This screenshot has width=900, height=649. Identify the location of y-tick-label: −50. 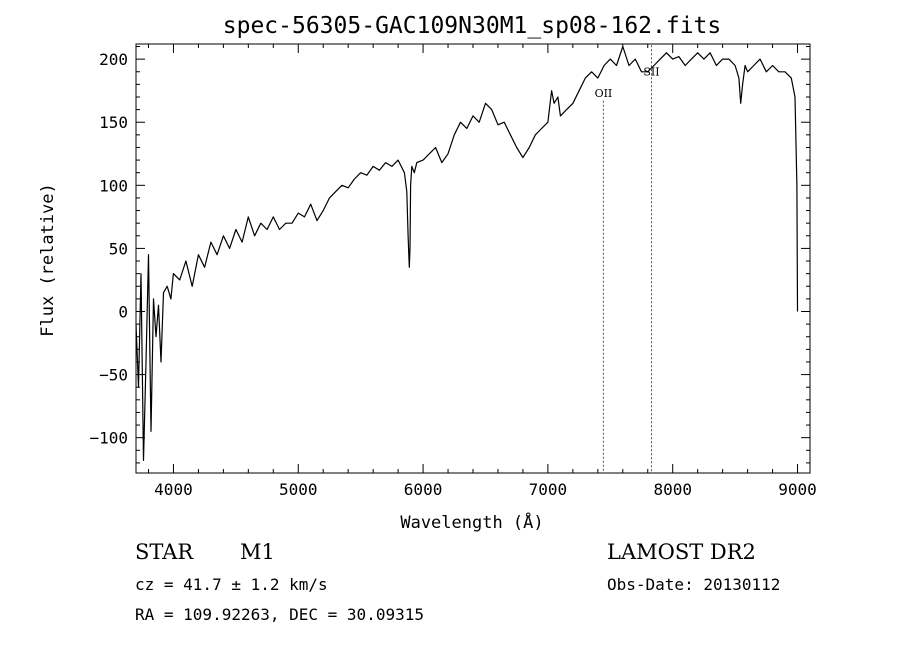
(113, 375).